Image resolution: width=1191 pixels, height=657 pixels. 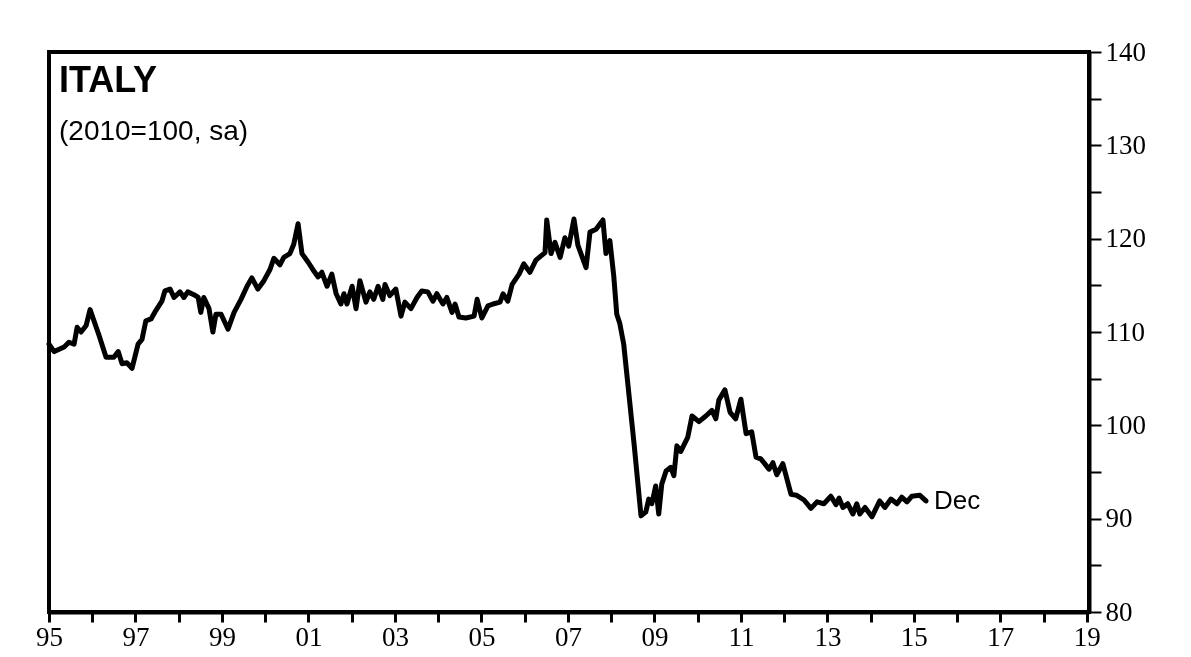 What do you see at coordinates (154, 130) in the screenshot?
I see `text: (2010=100, sa)` at bounding box center [154, 130].